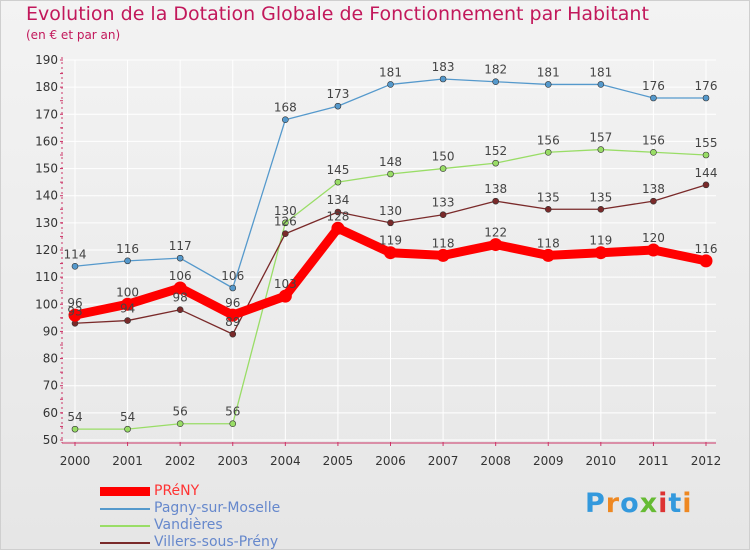 The height and width of the screenshot is (551, 750). Describe the element at coordinates (285, 296) in the screenshot. I see `data-point-preny-2004` at that location.